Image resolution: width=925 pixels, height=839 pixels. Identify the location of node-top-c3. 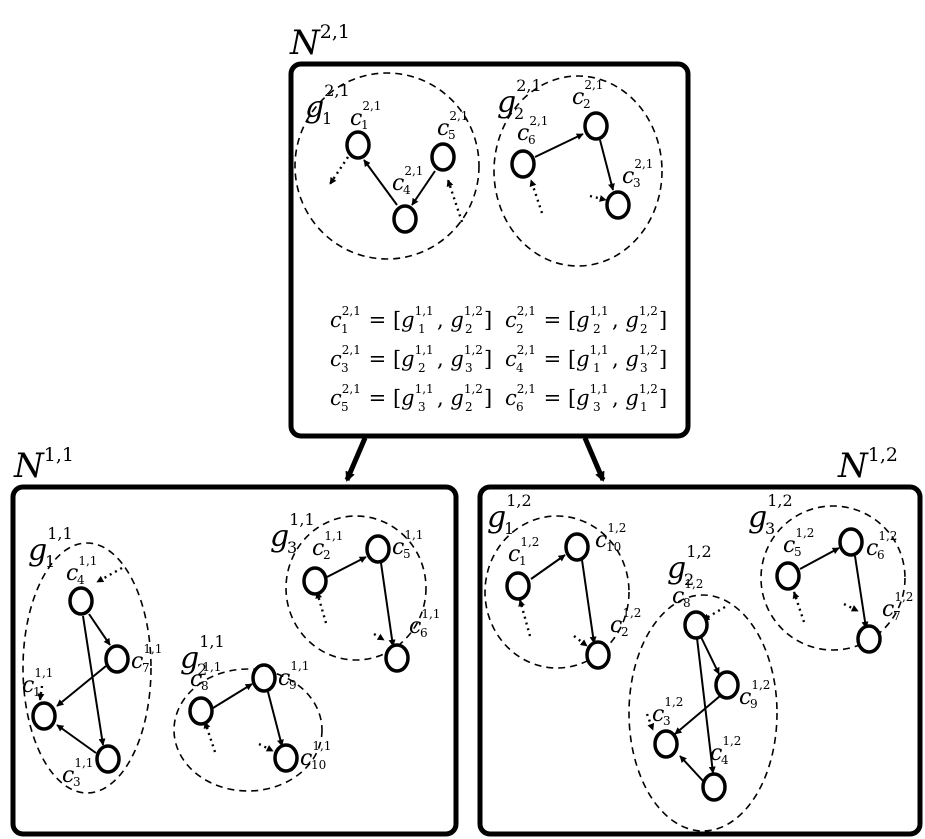
(618, 205).